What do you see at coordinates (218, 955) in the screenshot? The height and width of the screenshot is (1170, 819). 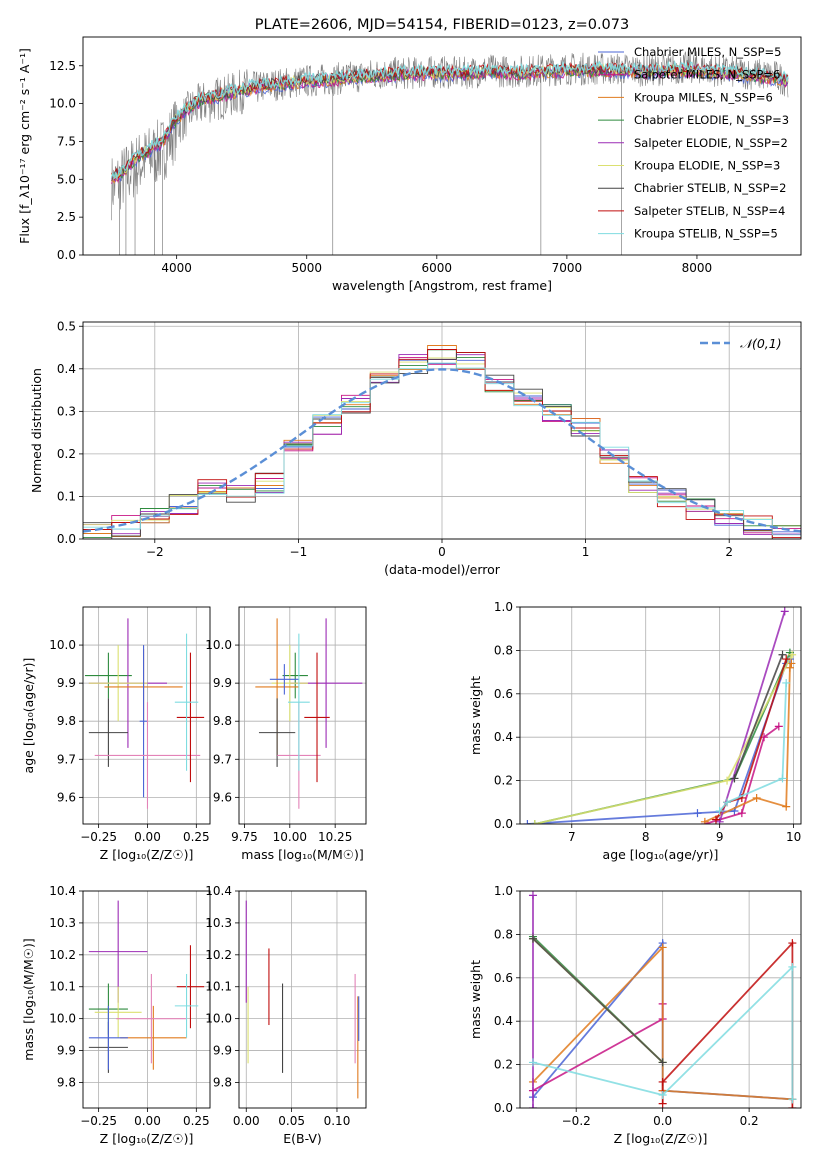 I see `mass-vs-EBV-ytick-label-4: 10.2` at bounding box center [218, 955].